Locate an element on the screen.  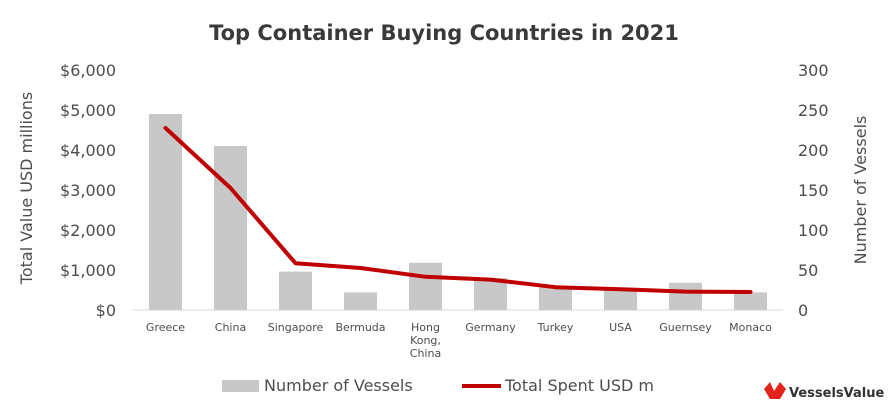
vesselsvalue-logo: VesselsValue is located at coordinates (824, 391).